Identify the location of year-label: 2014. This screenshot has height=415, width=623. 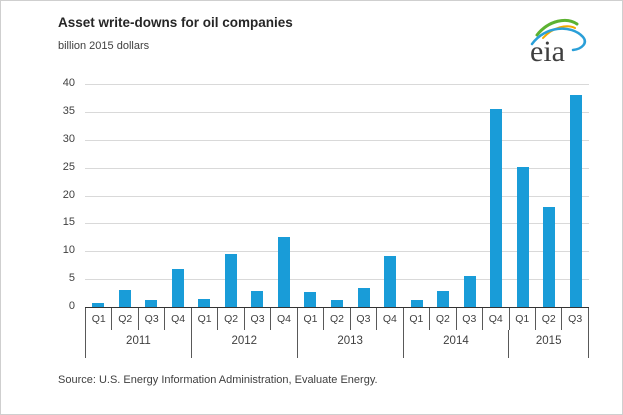
(457, 344).